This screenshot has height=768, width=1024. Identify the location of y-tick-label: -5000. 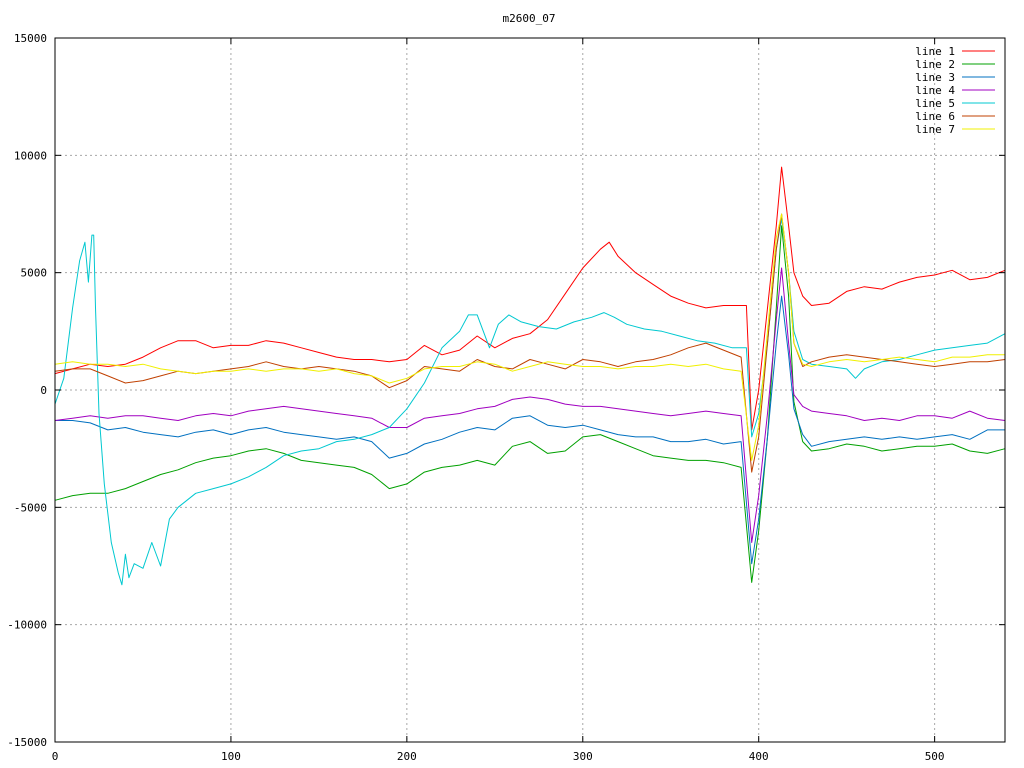
(30, 507).